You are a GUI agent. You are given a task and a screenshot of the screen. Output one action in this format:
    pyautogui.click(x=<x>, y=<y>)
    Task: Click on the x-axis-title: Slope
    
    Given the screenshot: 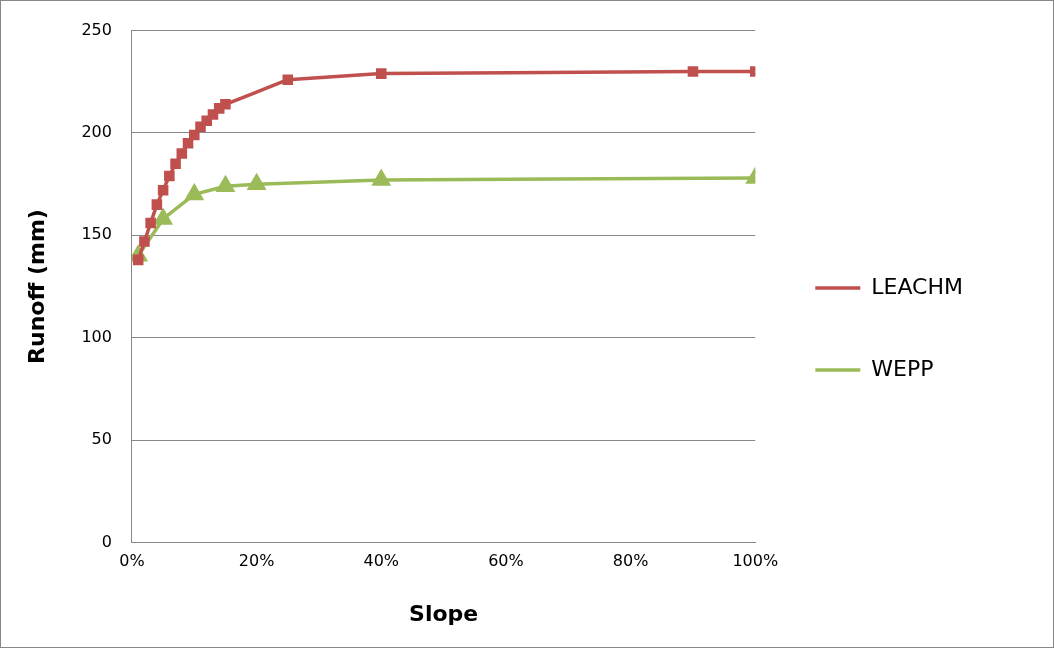 What is the action you would take?
    pyautogui.click(x=444, y=613)
    